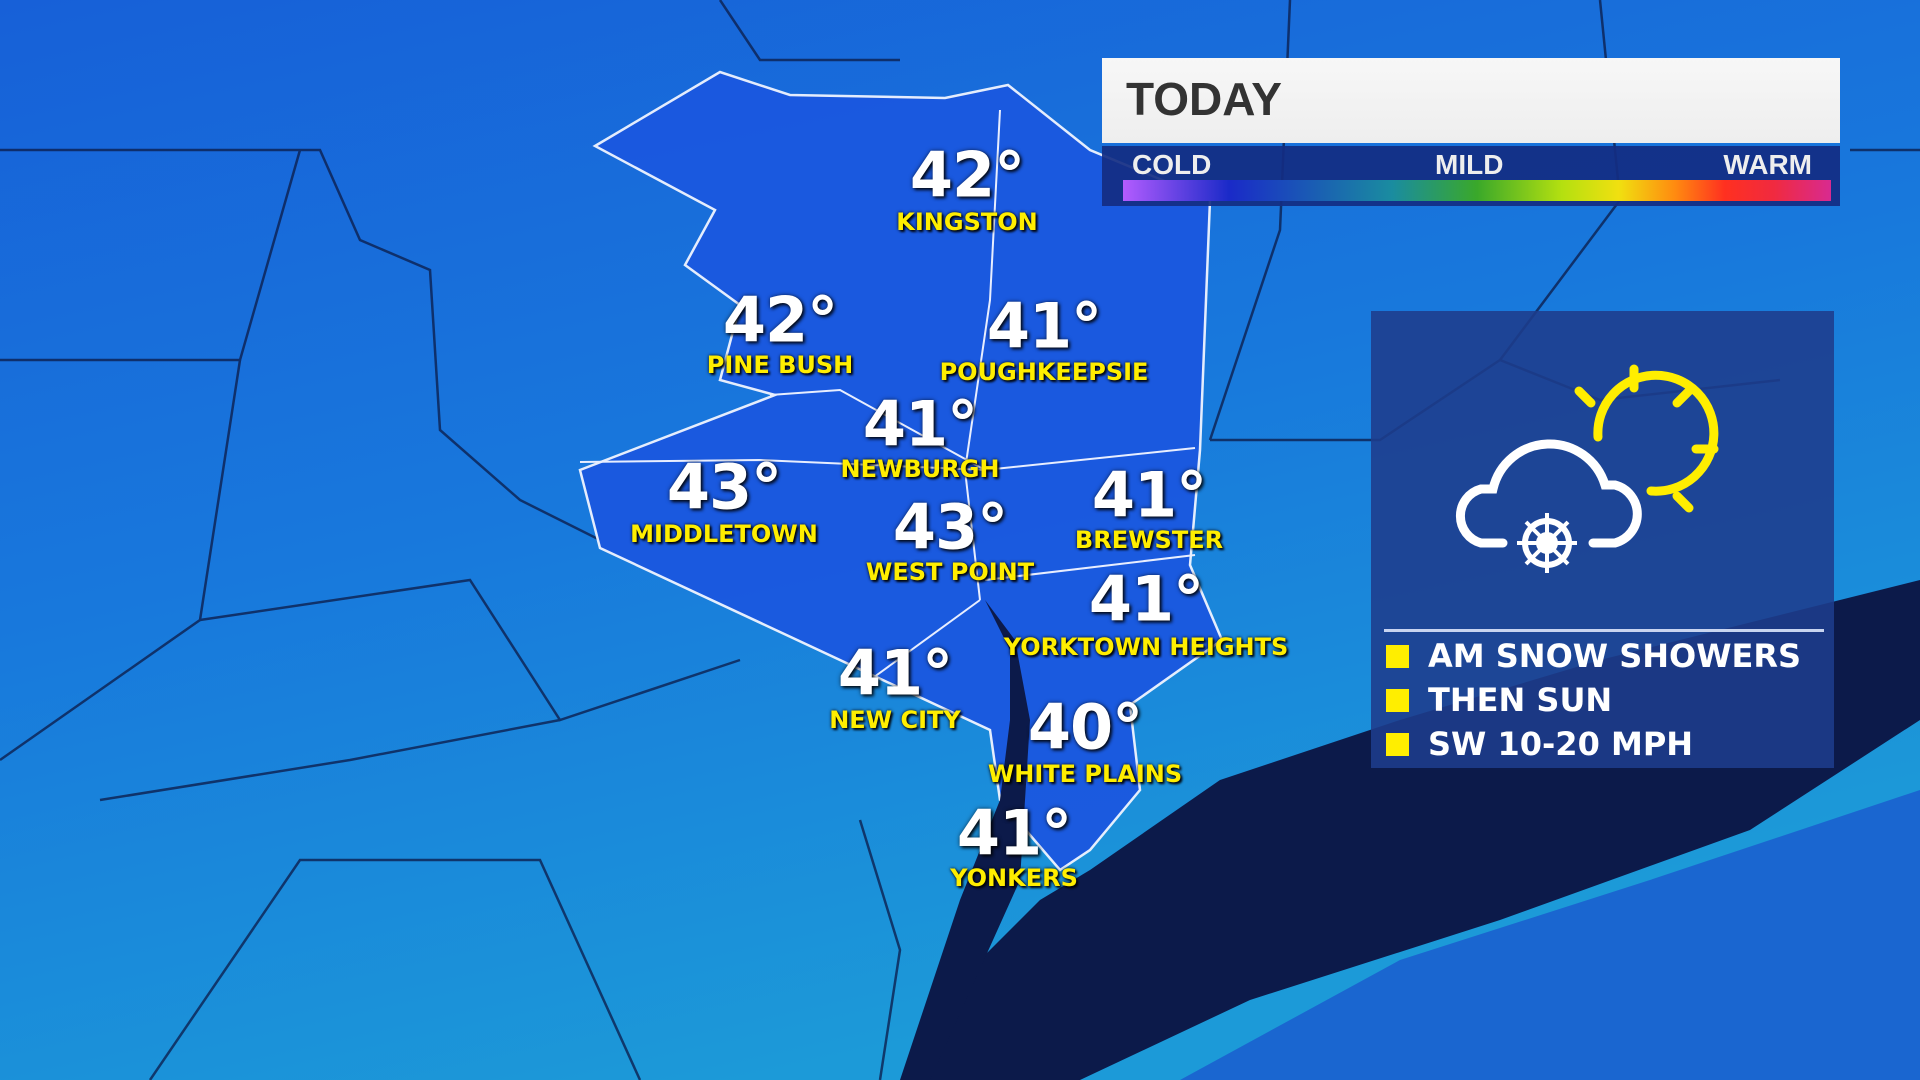 The height and width of the screenshot is (1080, 1920). I want to click on hudson-river, so click(965, 840).